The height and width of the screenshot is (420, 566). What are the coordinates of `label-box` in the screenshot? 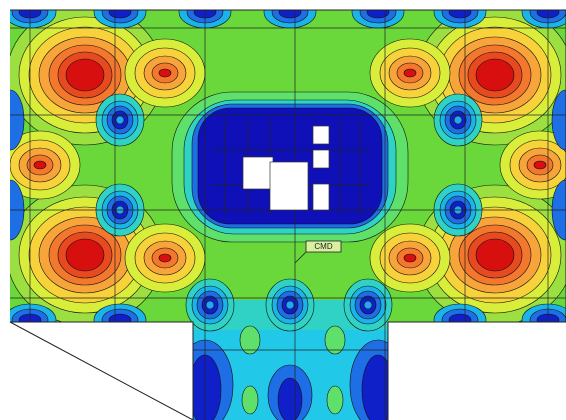 It's located at (323, 246).